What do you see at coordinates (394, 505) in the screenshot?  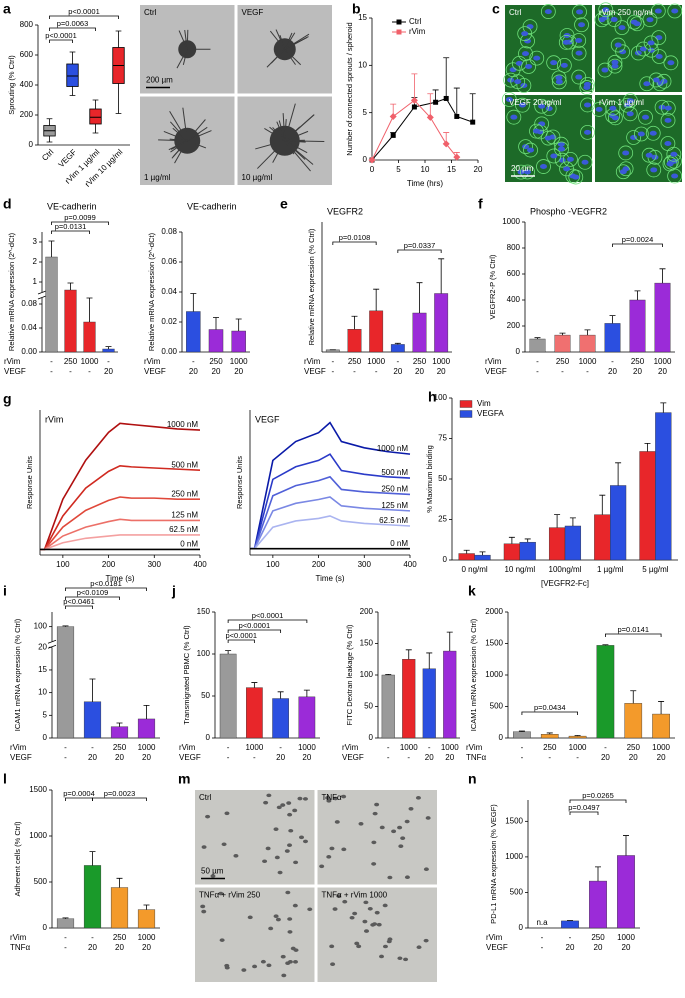 I see `line-label: 125 nM` at bounding box center [394, 505].